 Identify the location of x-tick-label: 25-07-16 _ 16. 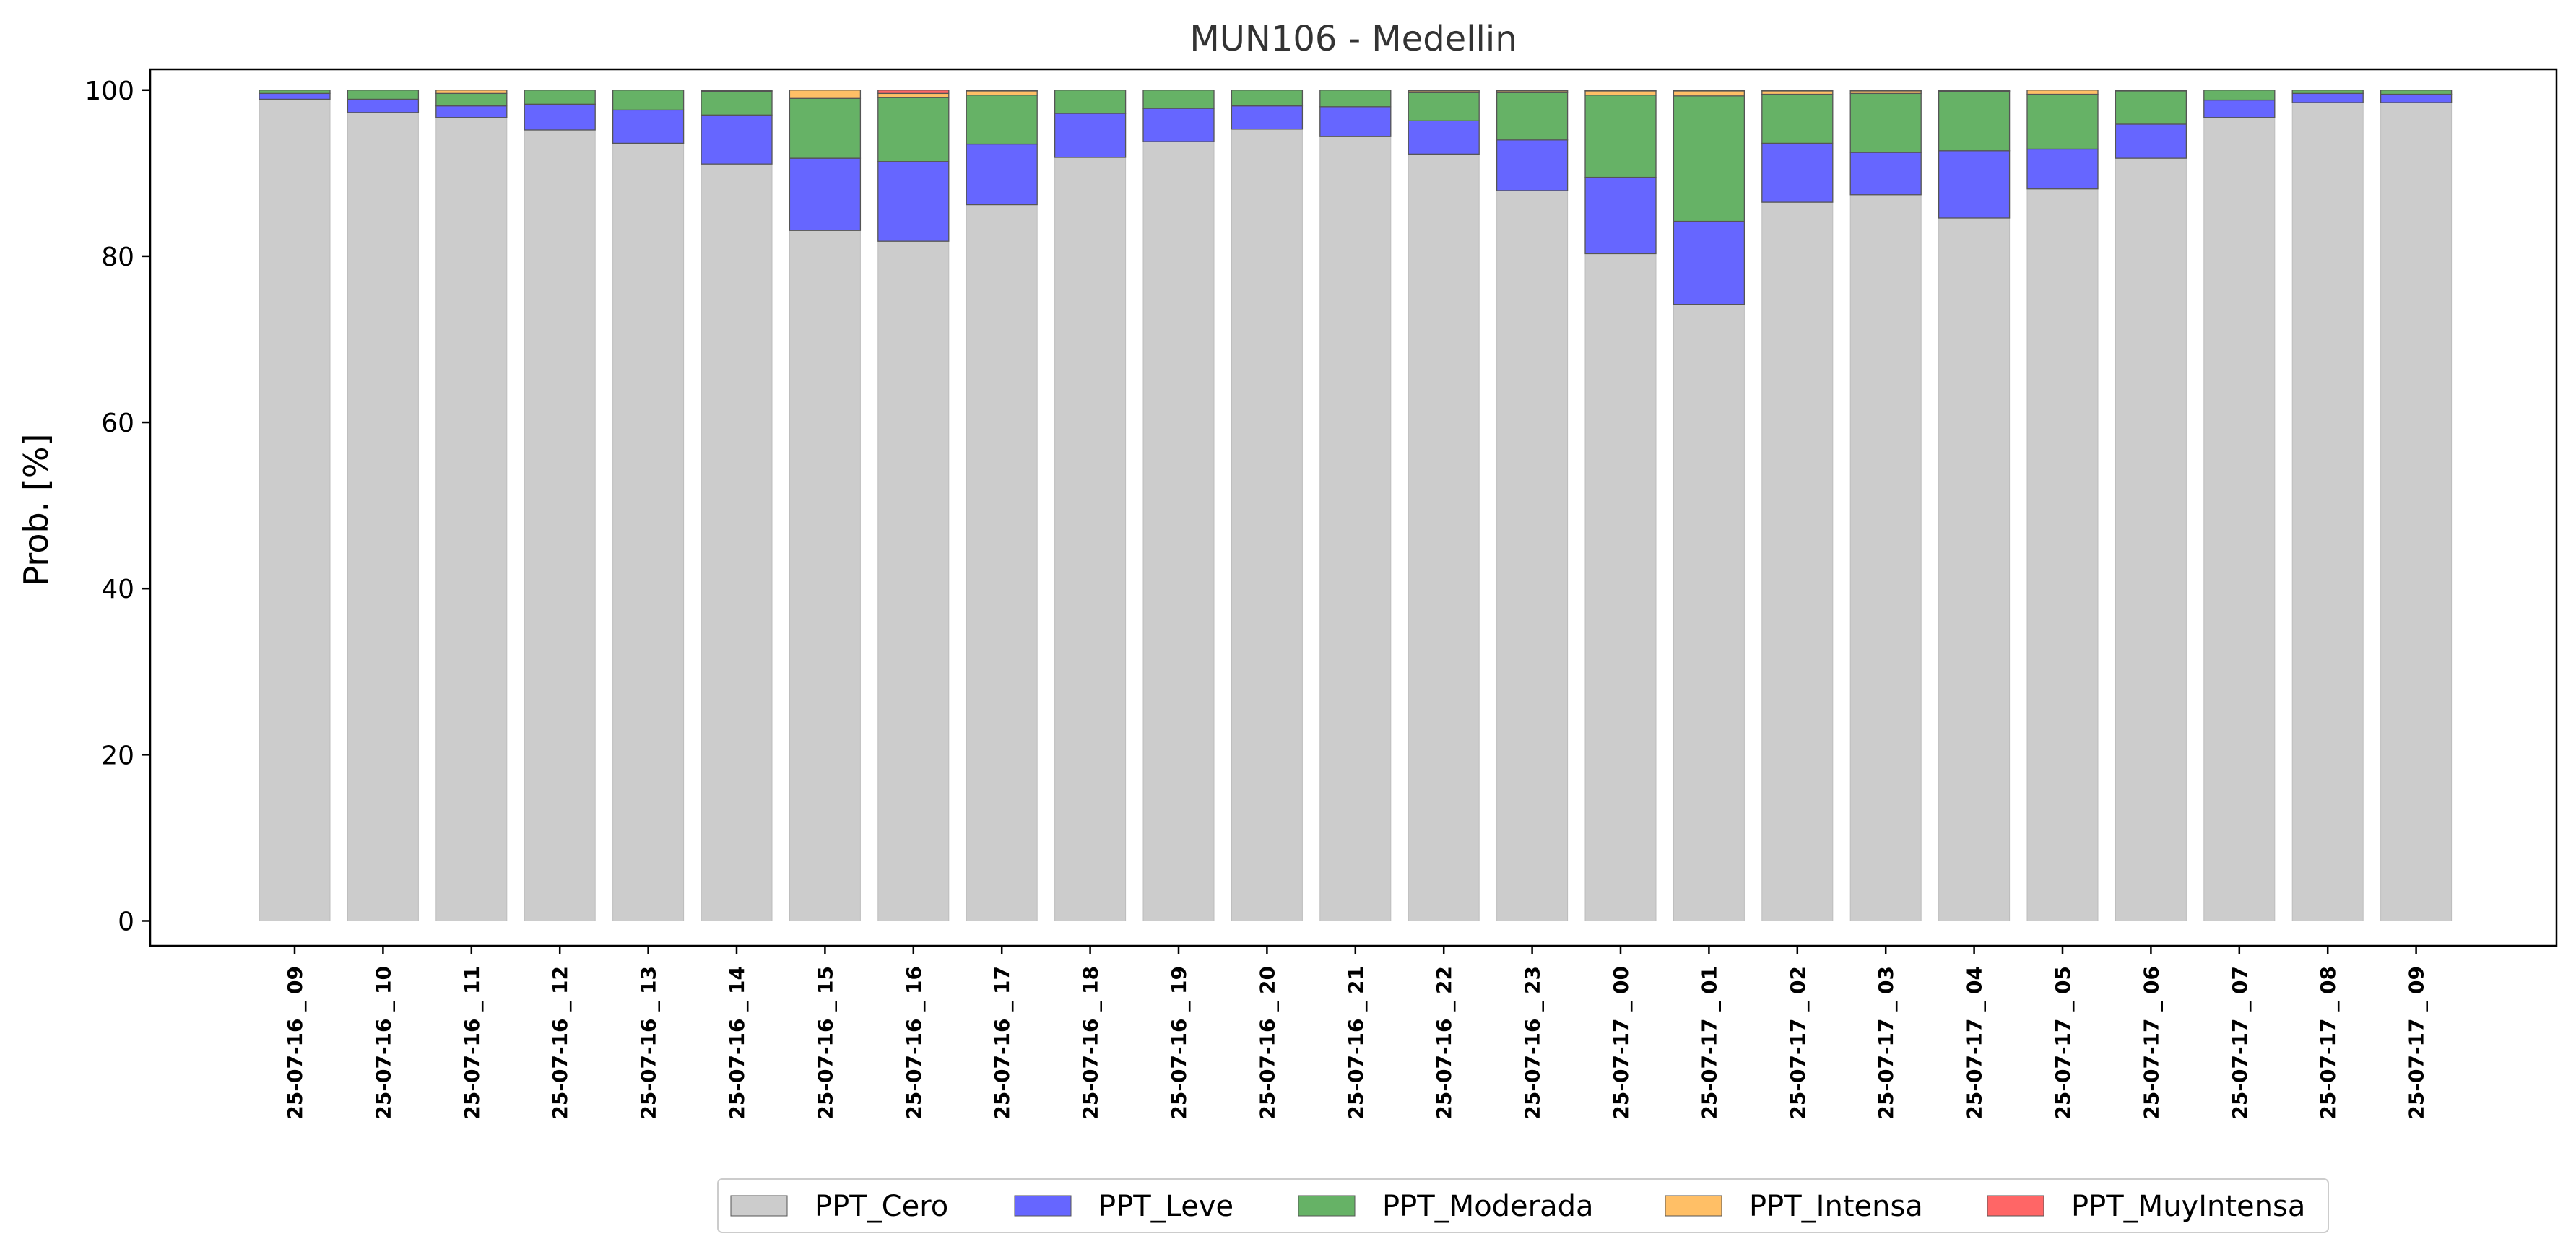
(914, 1043).